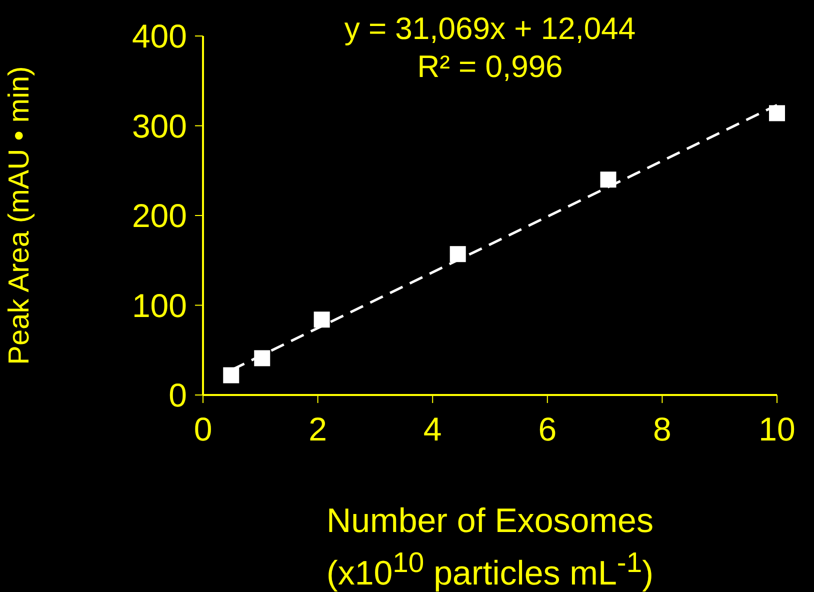 The image size is (814, 592). I want to click on annotation: y = 31,069x + 12,044, so click(490, 29).